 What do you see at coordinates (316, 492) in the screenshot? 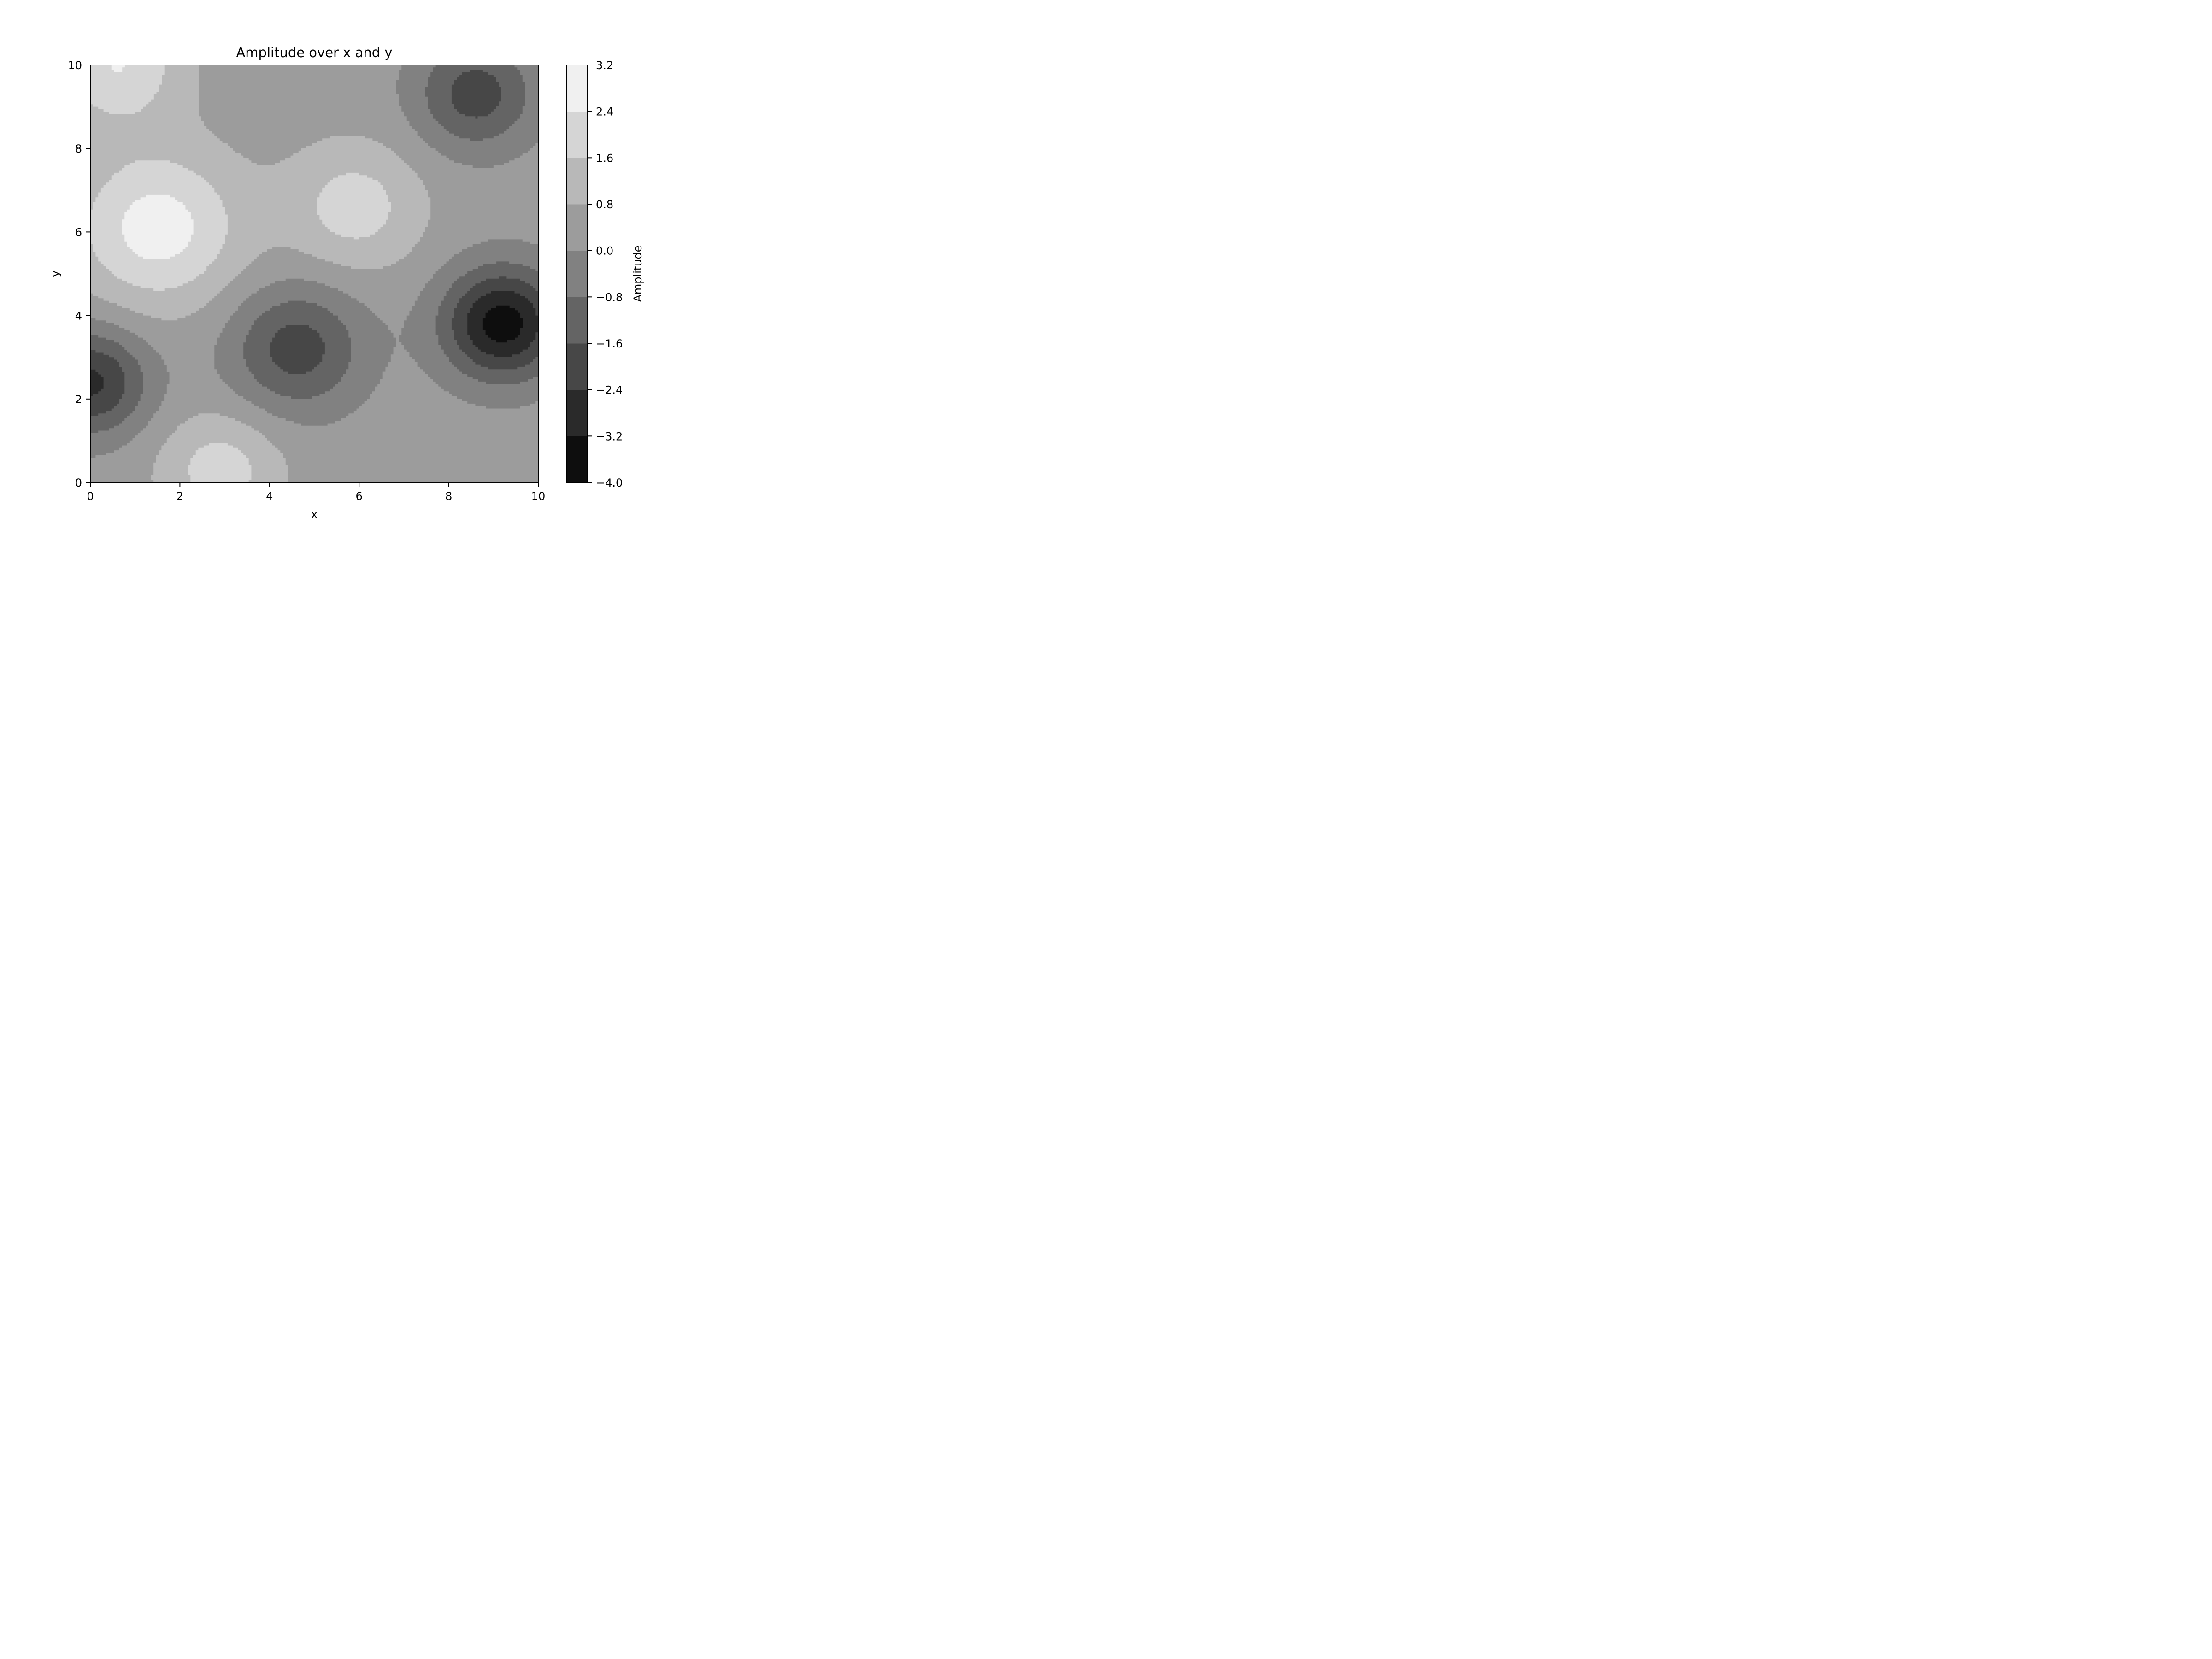
I see `x-axis: 0 2 4 6 8 10` at bounding box center [316, 492].